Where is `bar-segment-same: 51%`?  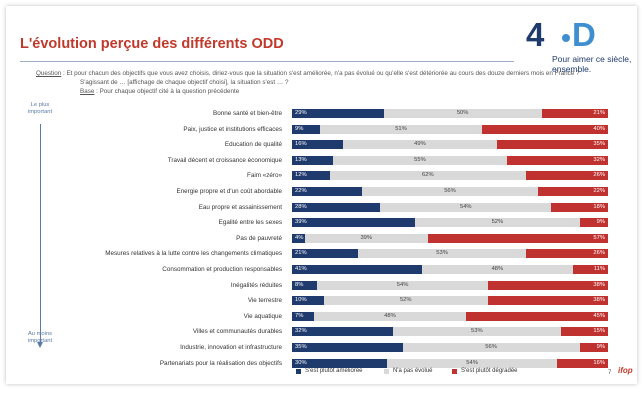 bar-segment-same: 51% is located at coordinates (401, 129).